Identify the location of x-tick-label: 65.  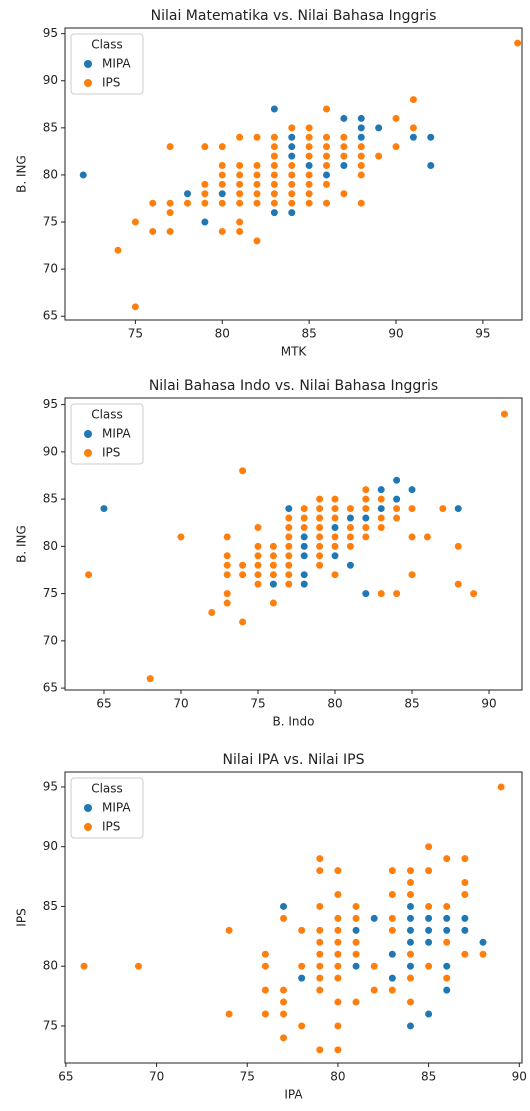
(103, 704).